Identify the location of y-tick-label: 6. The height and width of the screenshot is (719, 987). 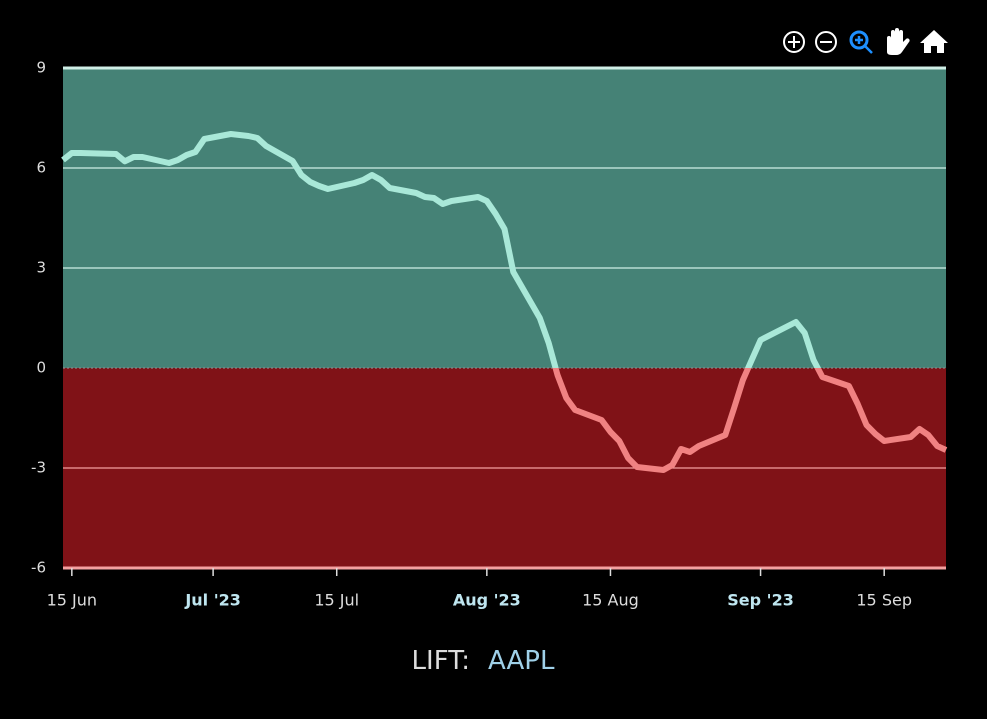
(41, 168).